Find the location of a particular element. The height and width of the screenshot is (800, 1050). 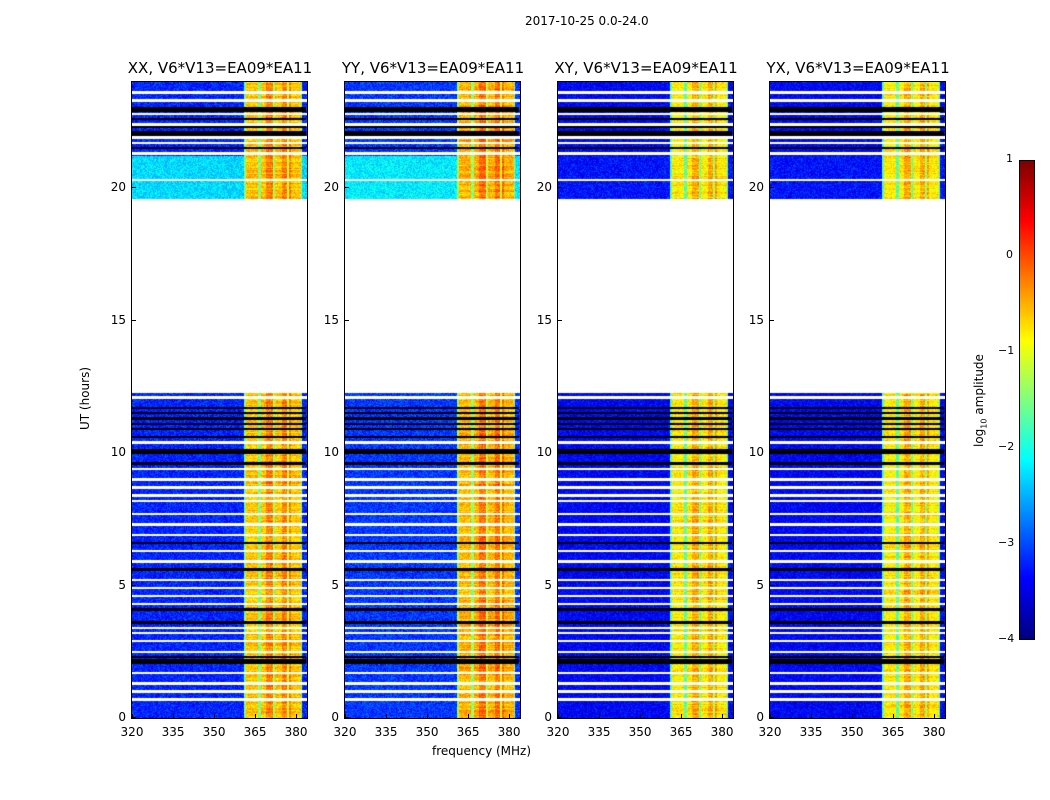

colorbar-tick-label: −1 is located at coordinates (1006, 350).